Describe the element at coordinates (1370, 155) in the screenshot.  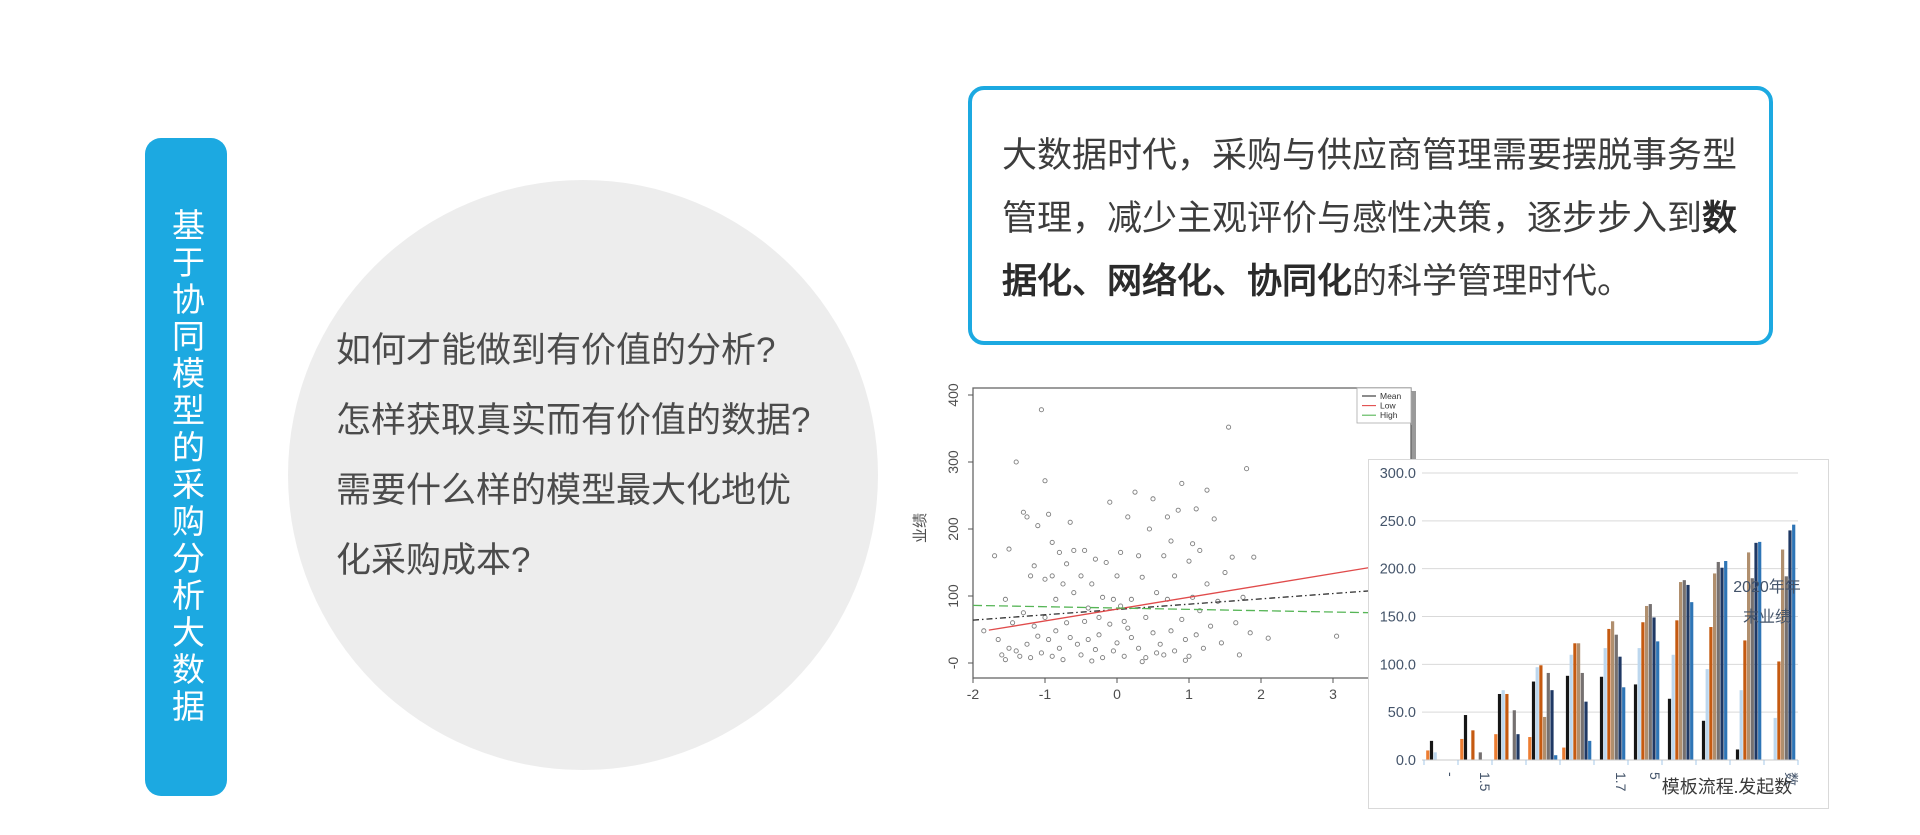
I see `callout-text: 大数据时代，采购与供应商管理需要摆脱事务型` at that location.